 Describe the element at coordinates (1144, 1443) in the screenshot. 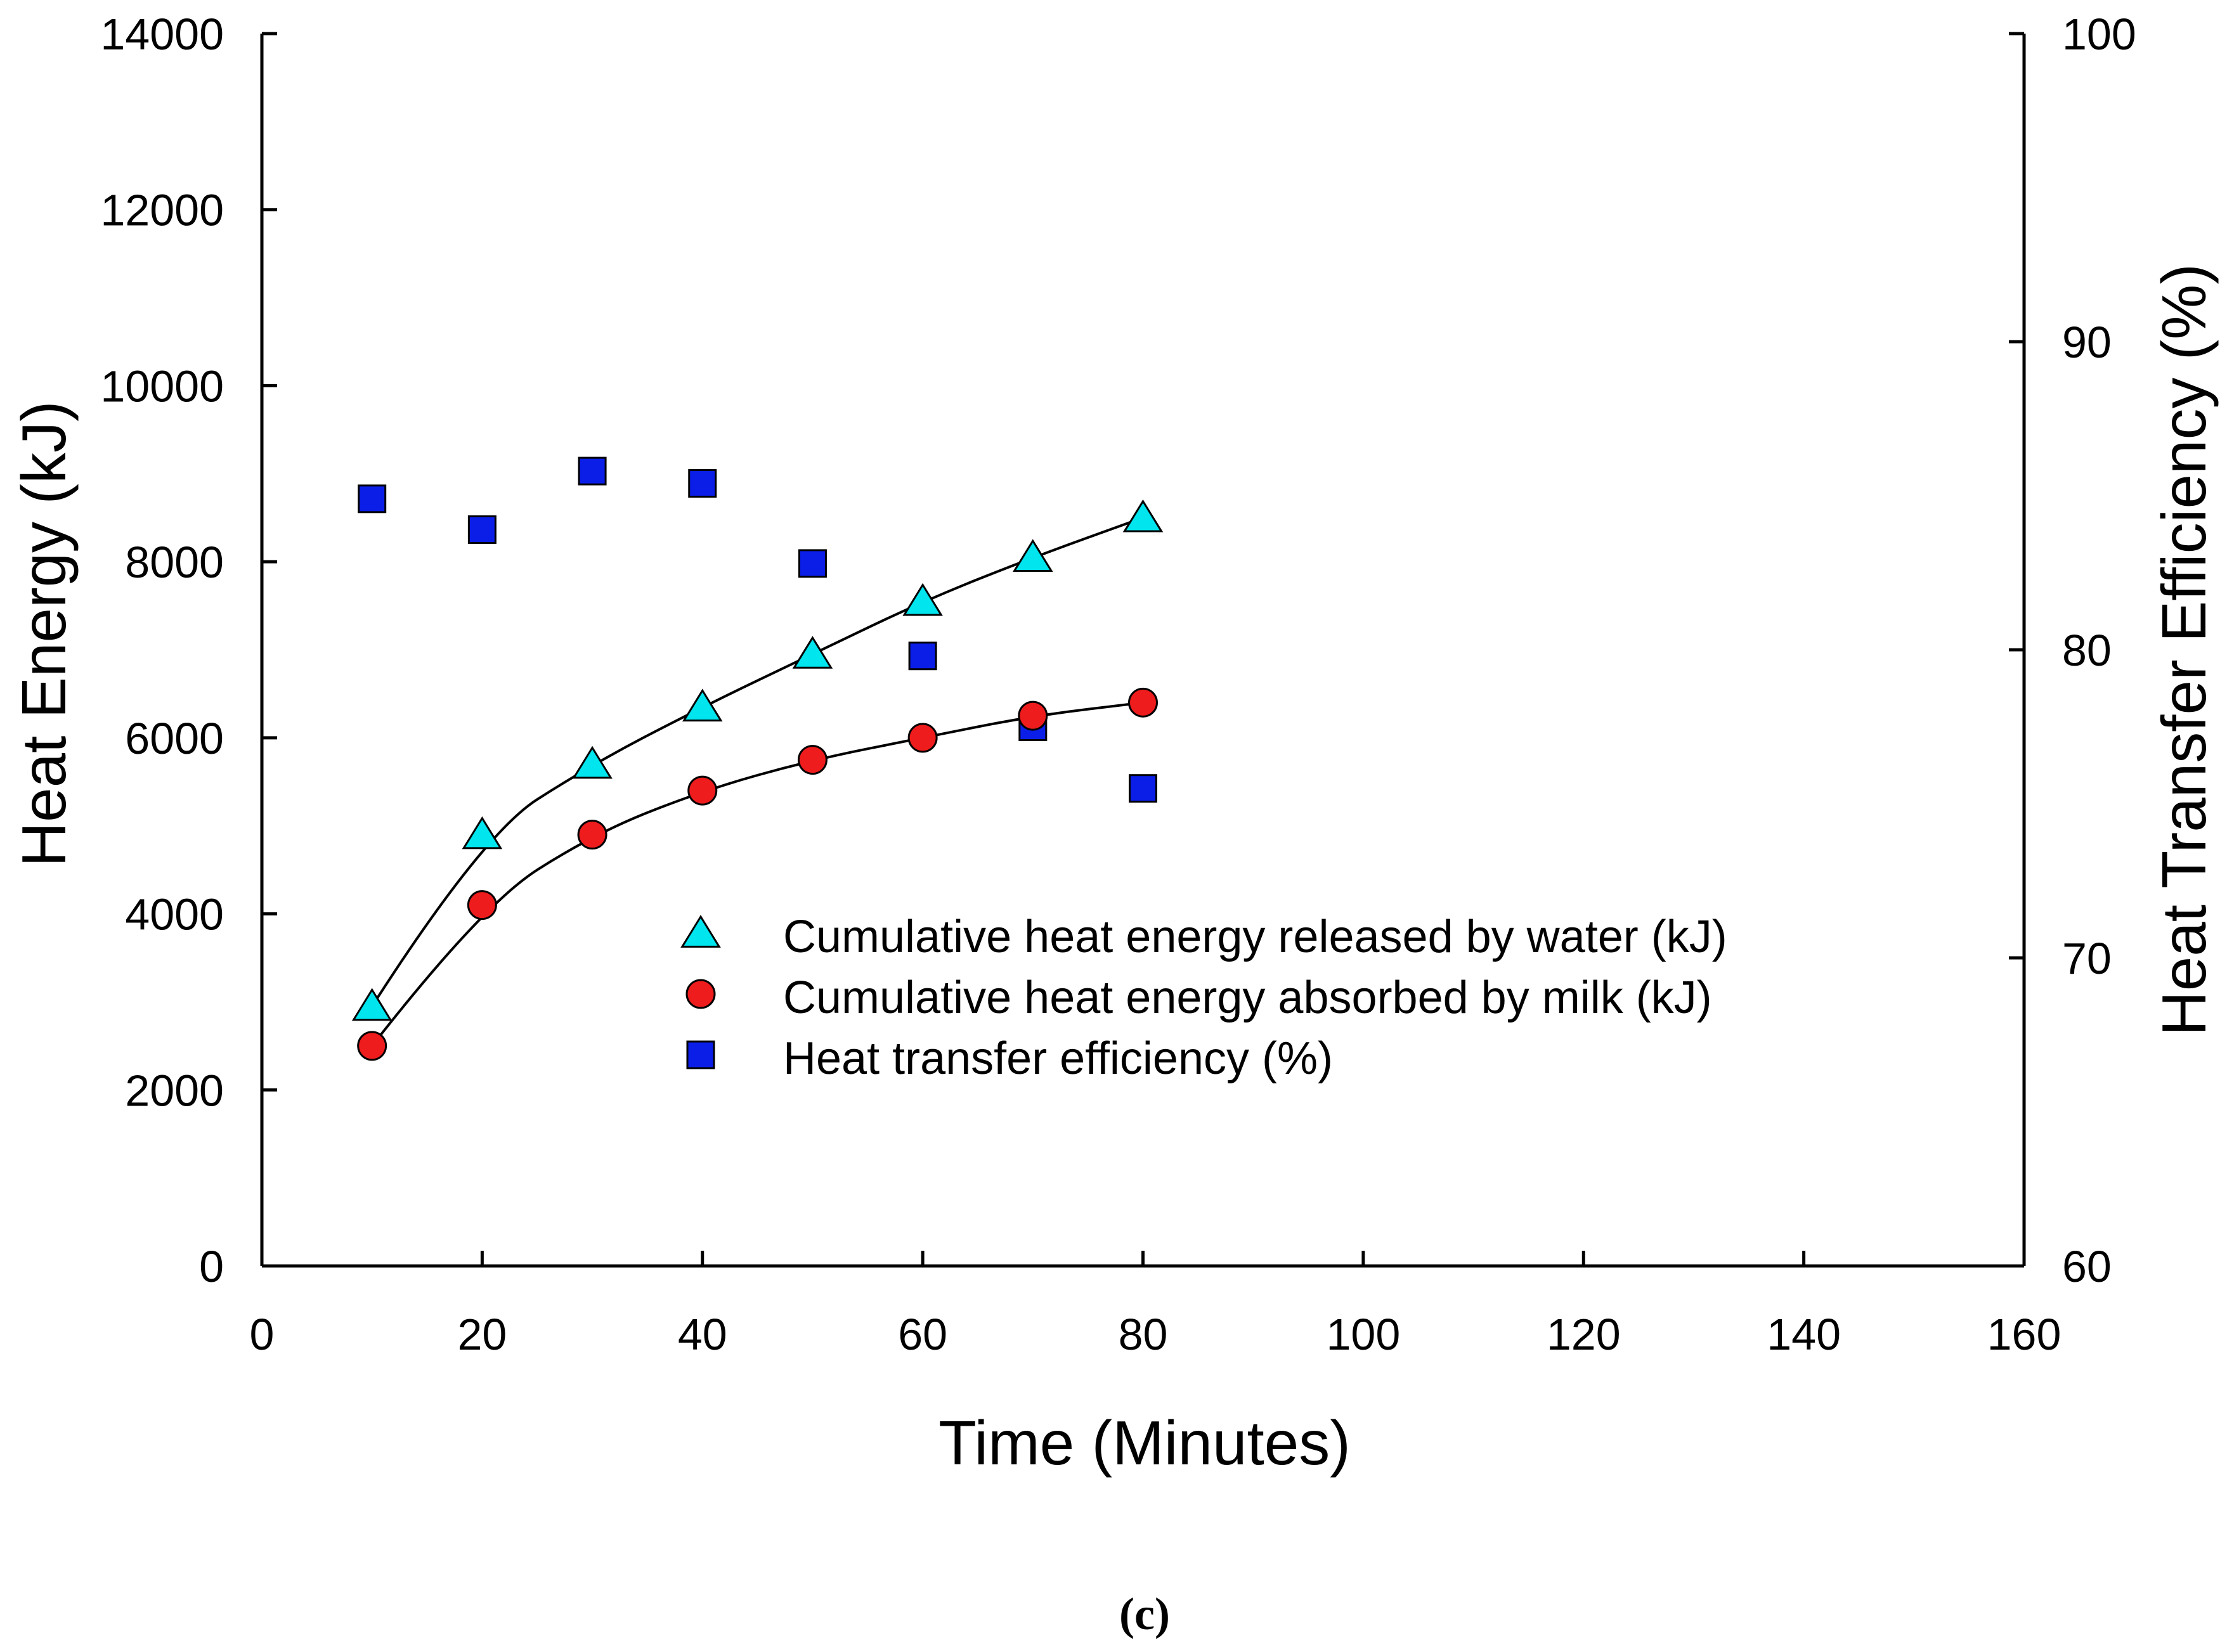

I see `x-axis-title: Time (Minutes)` at that location.